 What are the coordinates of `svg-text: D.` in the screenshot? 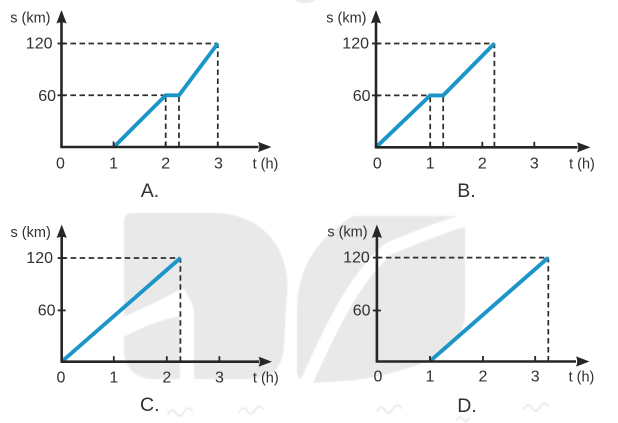 It's located at (467, 406).